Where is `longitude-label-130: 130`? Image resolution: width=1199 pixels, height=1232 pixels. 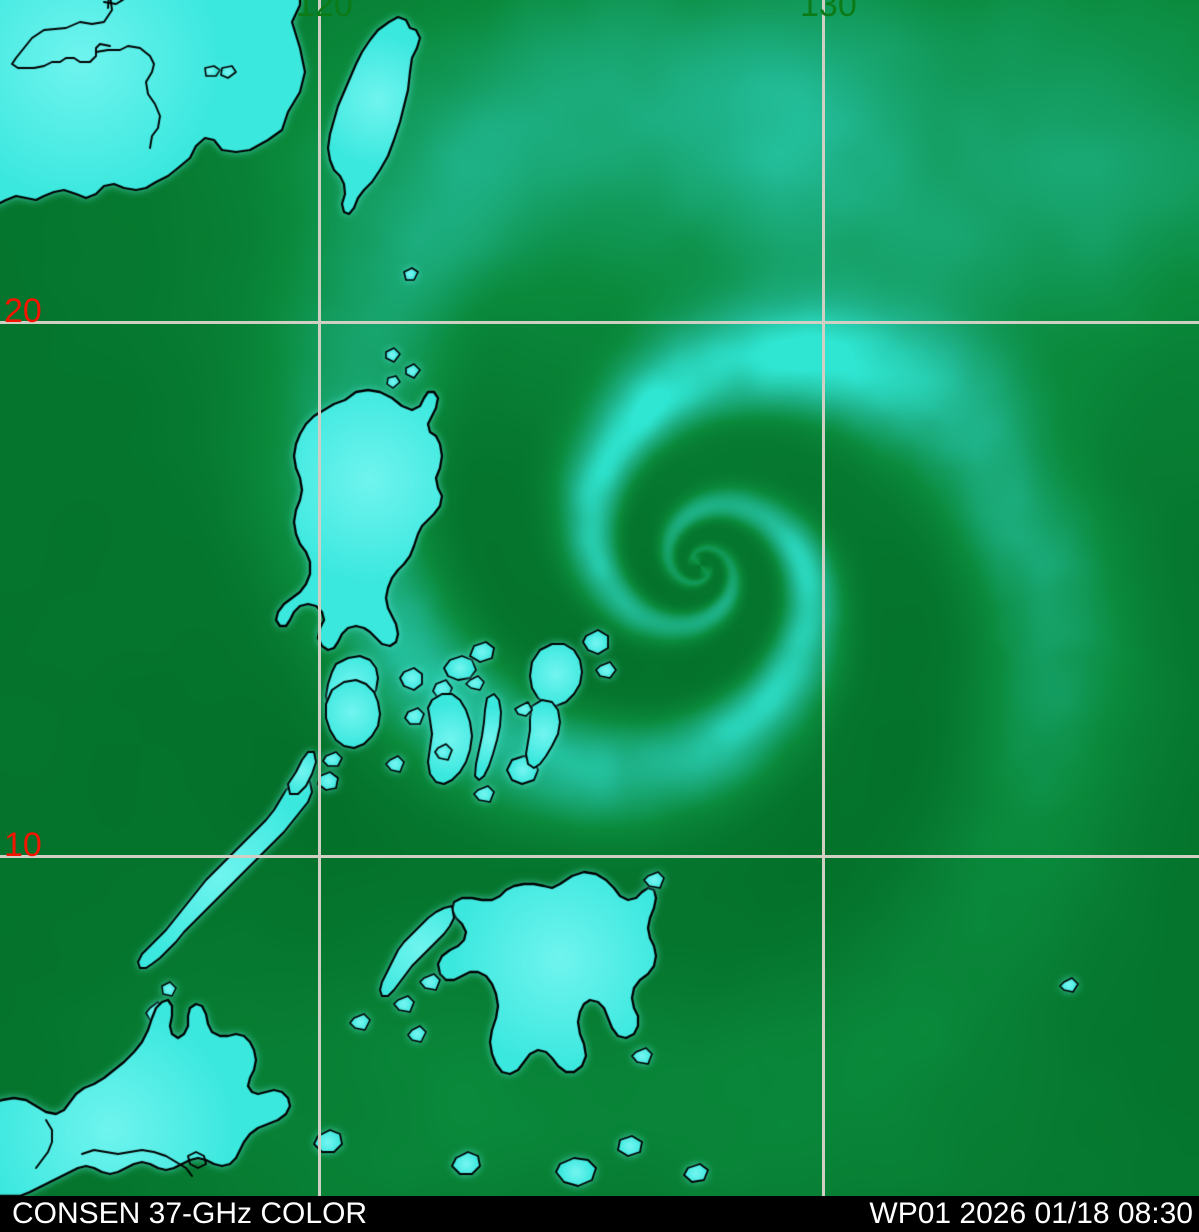 longitude-label-130: 130 is located at coordinates (828, 12).